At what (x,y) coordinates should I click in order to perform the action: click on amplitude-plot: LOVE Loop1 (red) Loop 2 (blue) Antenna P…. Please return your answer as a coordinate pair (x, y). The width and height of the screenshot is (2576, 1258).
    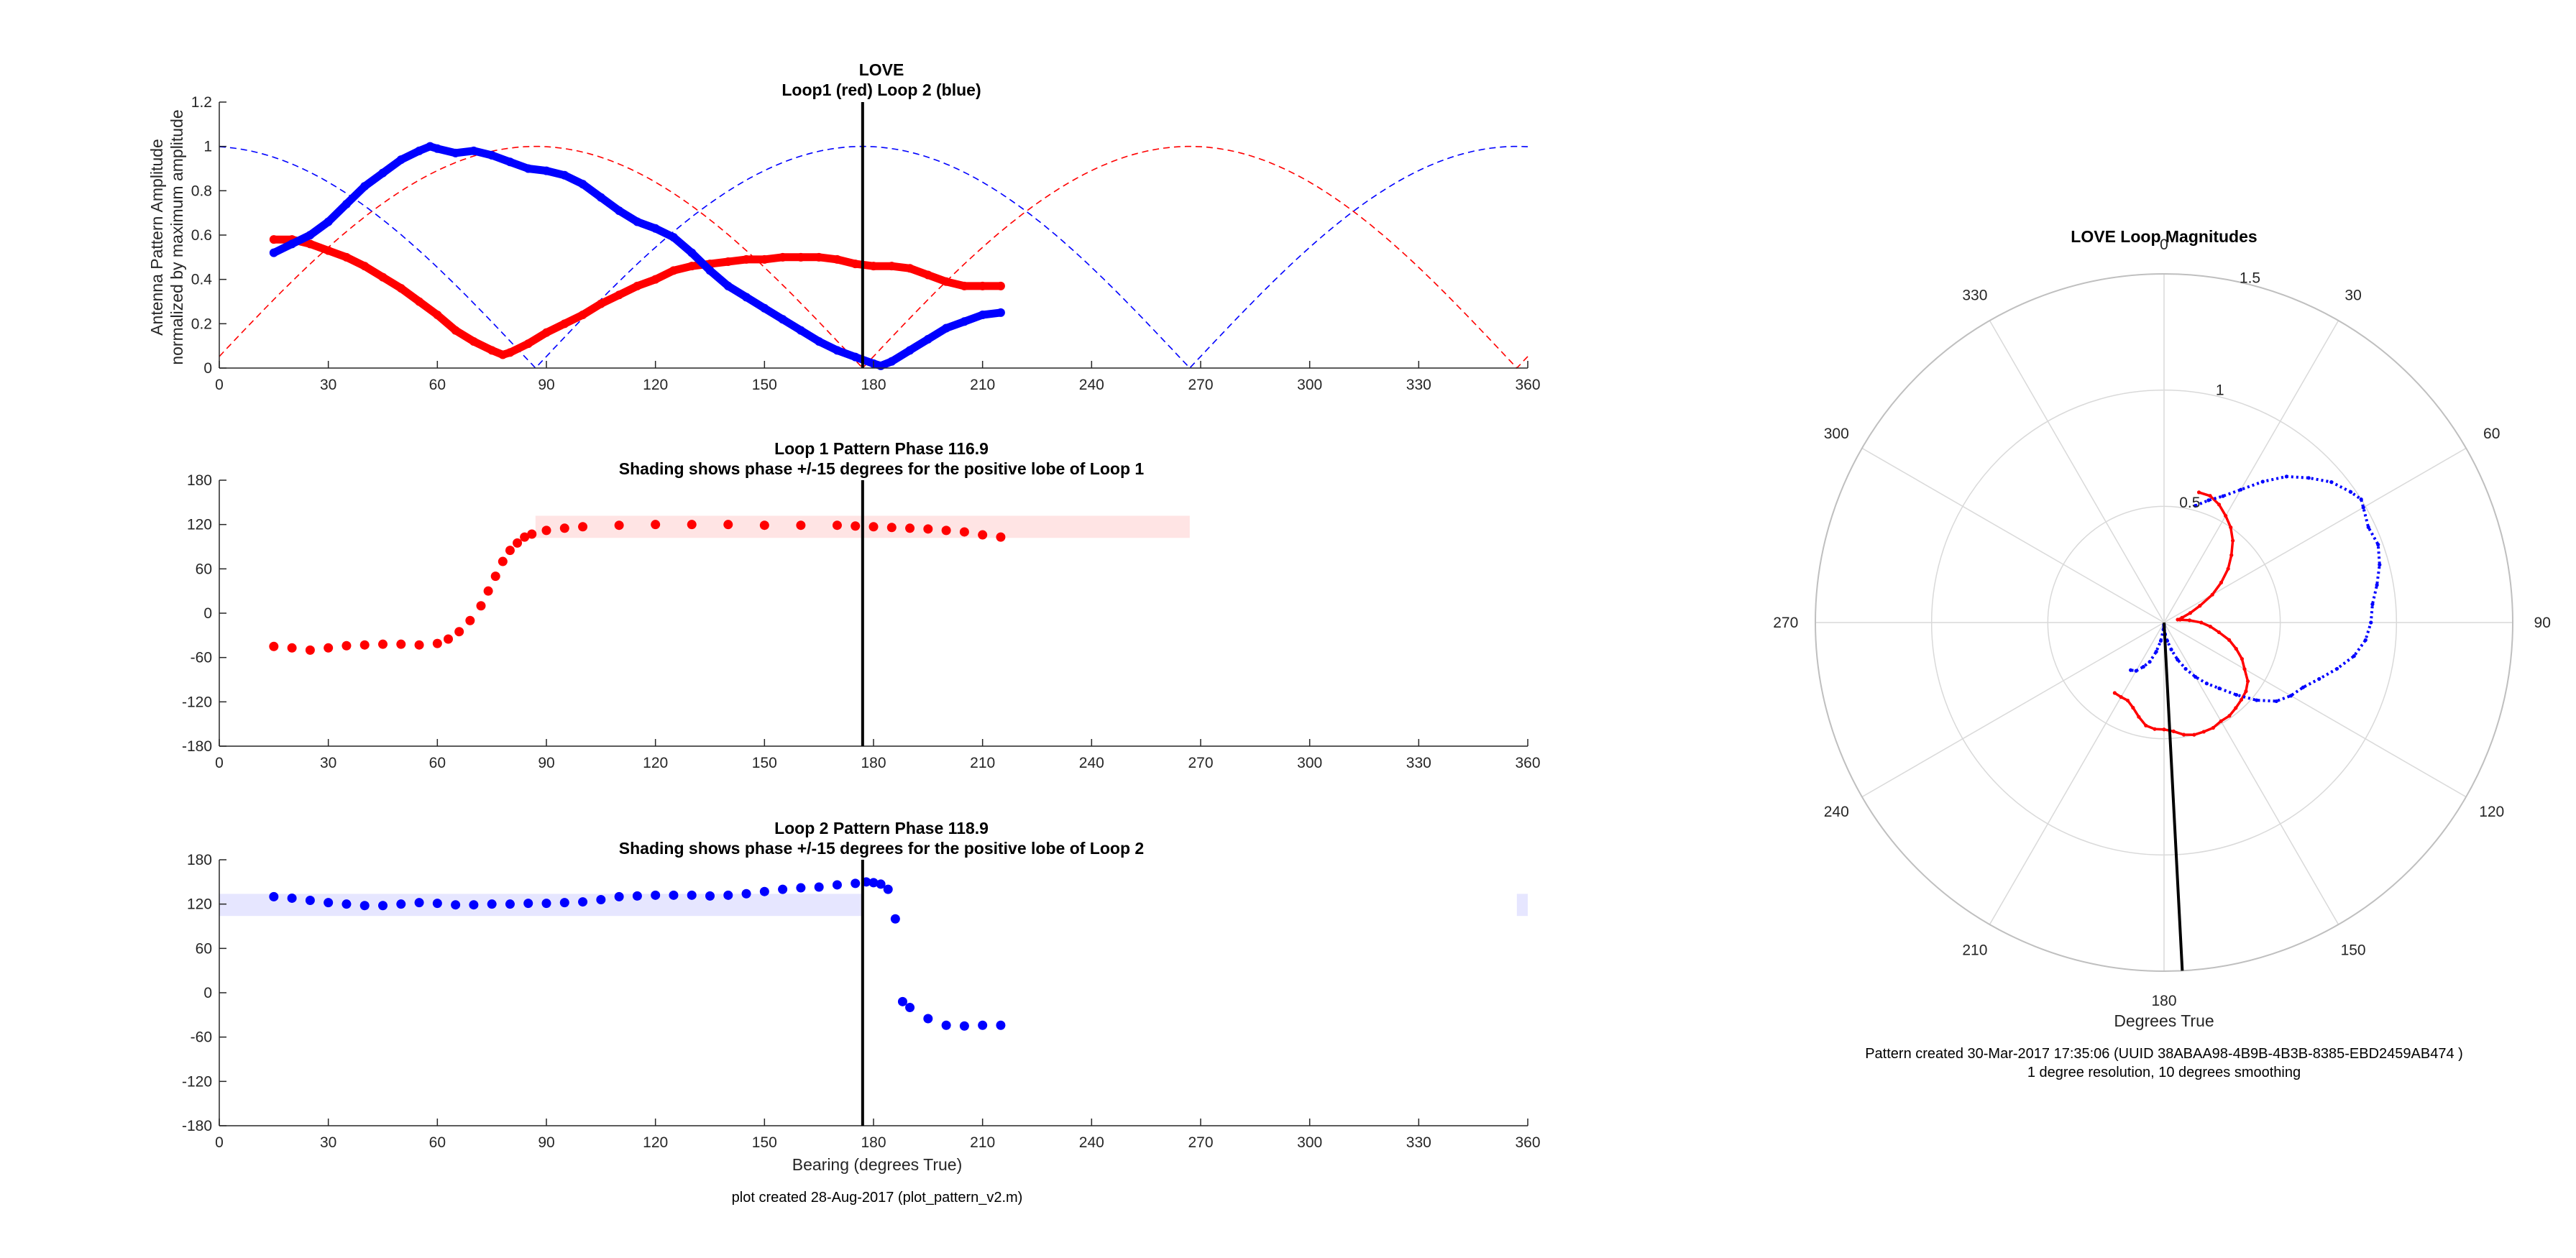
    Looking at the image, I should click on (844, 226).